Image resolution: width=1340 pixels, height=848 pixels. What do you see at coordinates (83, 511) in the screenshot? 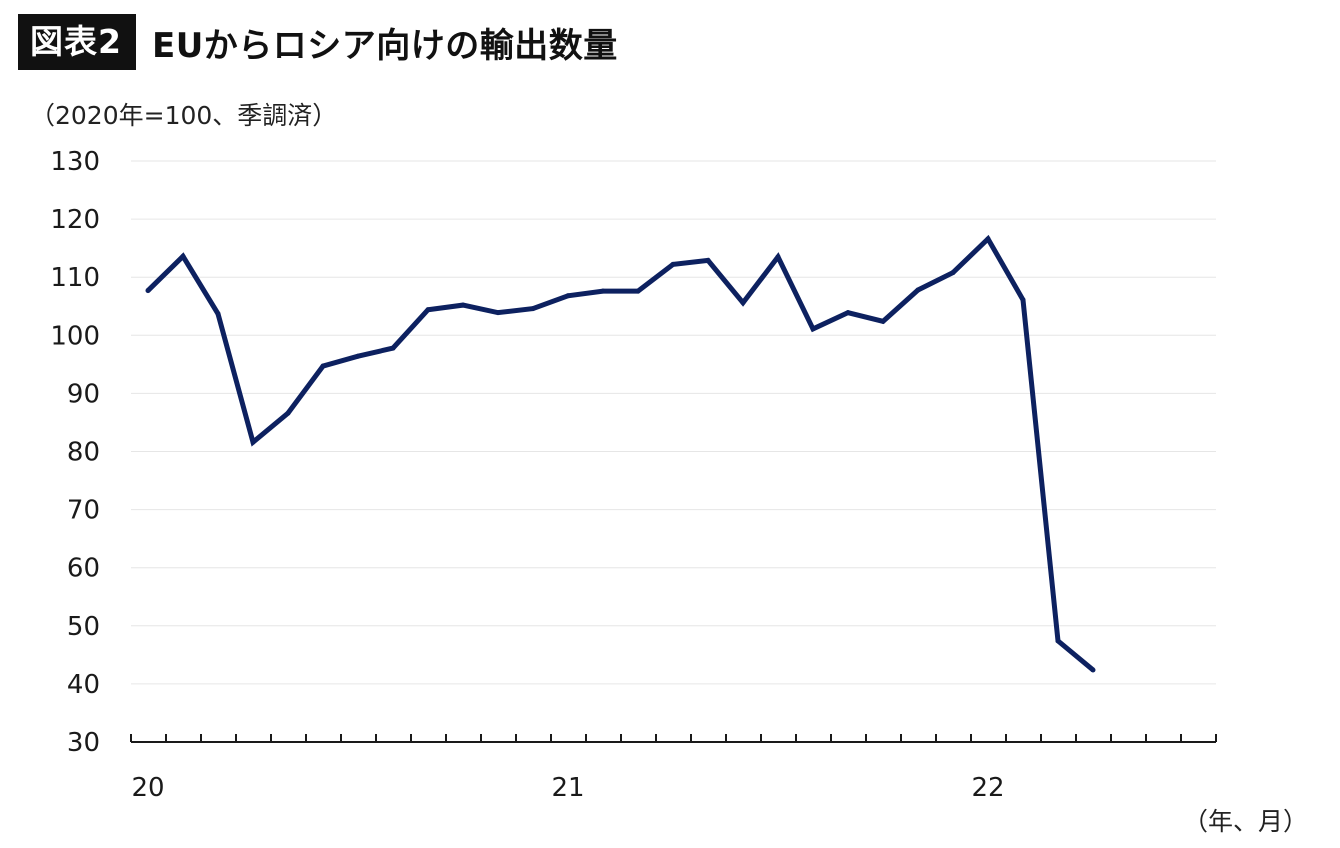
I see `y-tick-label: 70` at bounding box center [83, 511].